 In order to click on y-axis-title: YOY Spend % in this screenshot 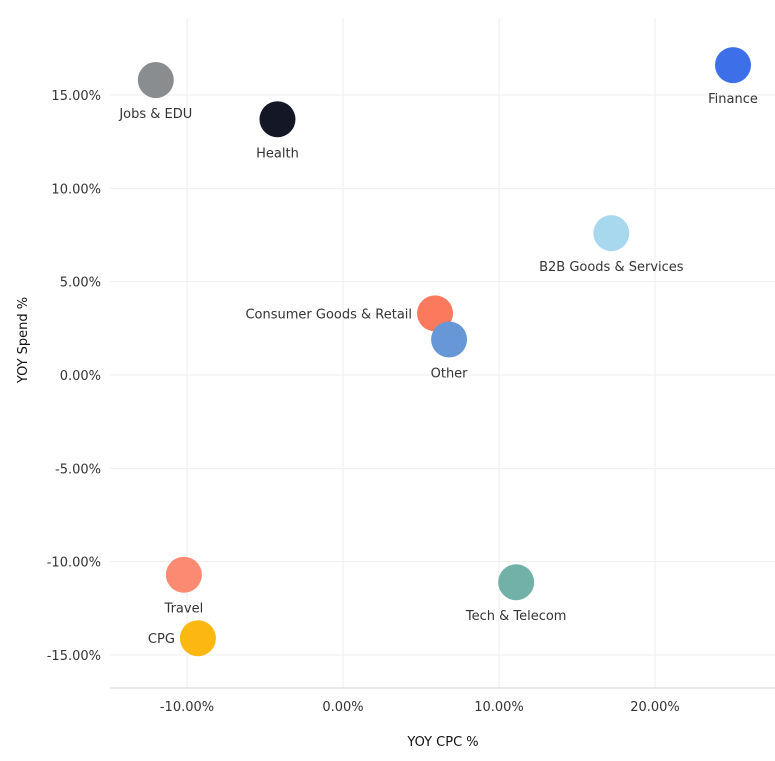, I will do `click(23, 340)`.